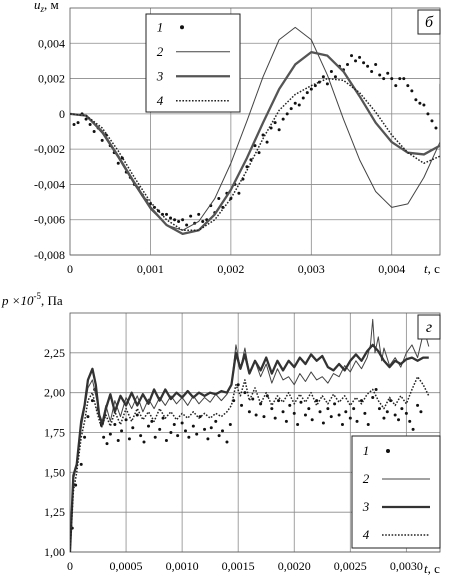 Image resolution: width=469 pixels, height=579 pixels. Describe the element at coordinates (38, 296) in the screenshot. I see `y-axis-label-sup: -5` at that location.